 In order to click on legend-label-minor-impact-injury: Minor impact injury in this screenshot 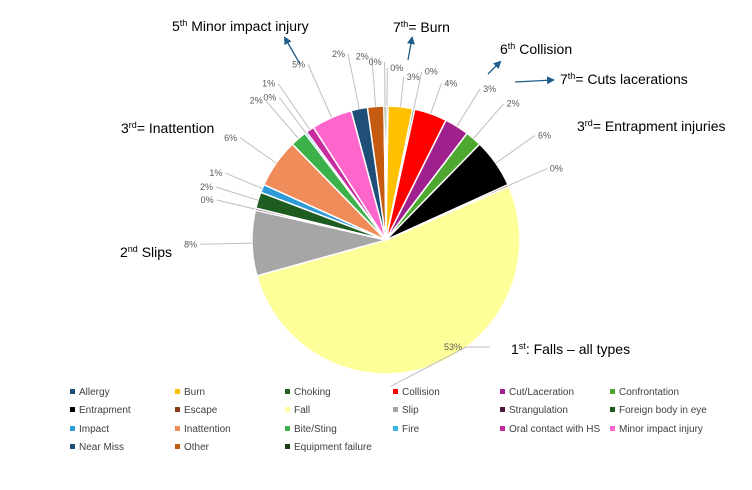, I will do `click(661, 429)`.